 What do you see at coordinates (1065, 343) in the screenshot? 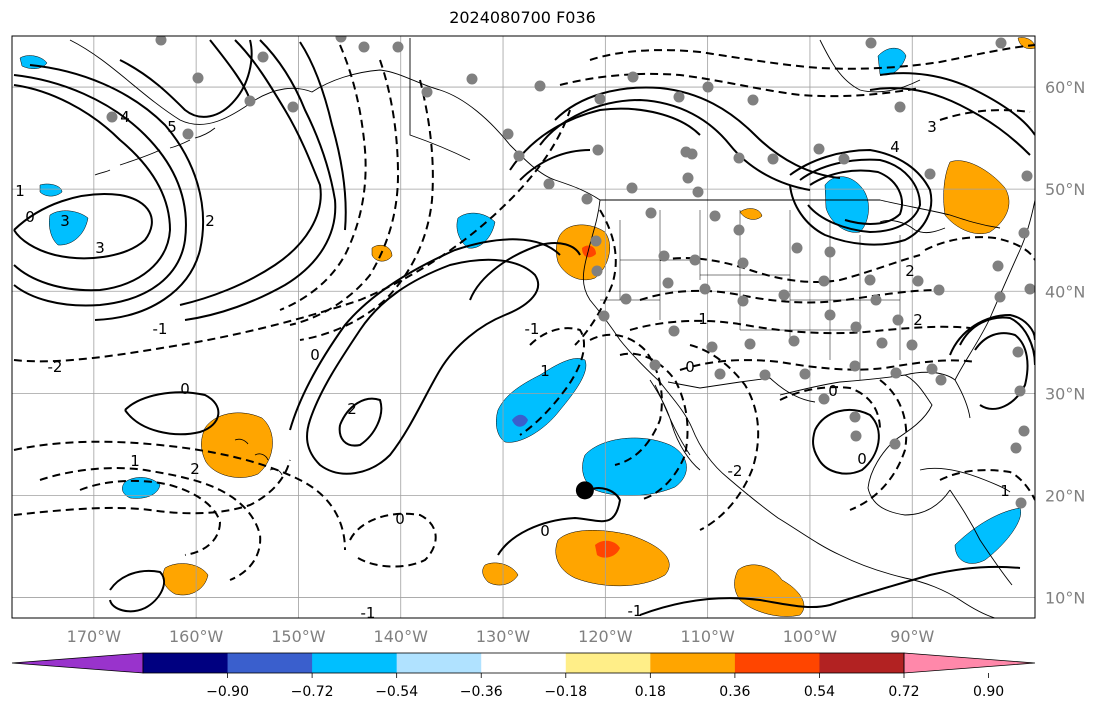
I see `latitude-labels: 10°N 20°N 30°N 40°N 50°N 60°N` at bounding box center [1065, 343].